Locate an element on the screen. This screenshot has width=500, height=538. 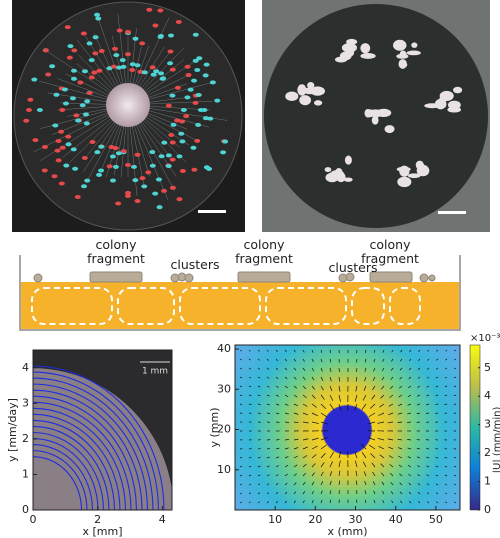
y-tick-label: 20 is located at coordinates (224, 429).